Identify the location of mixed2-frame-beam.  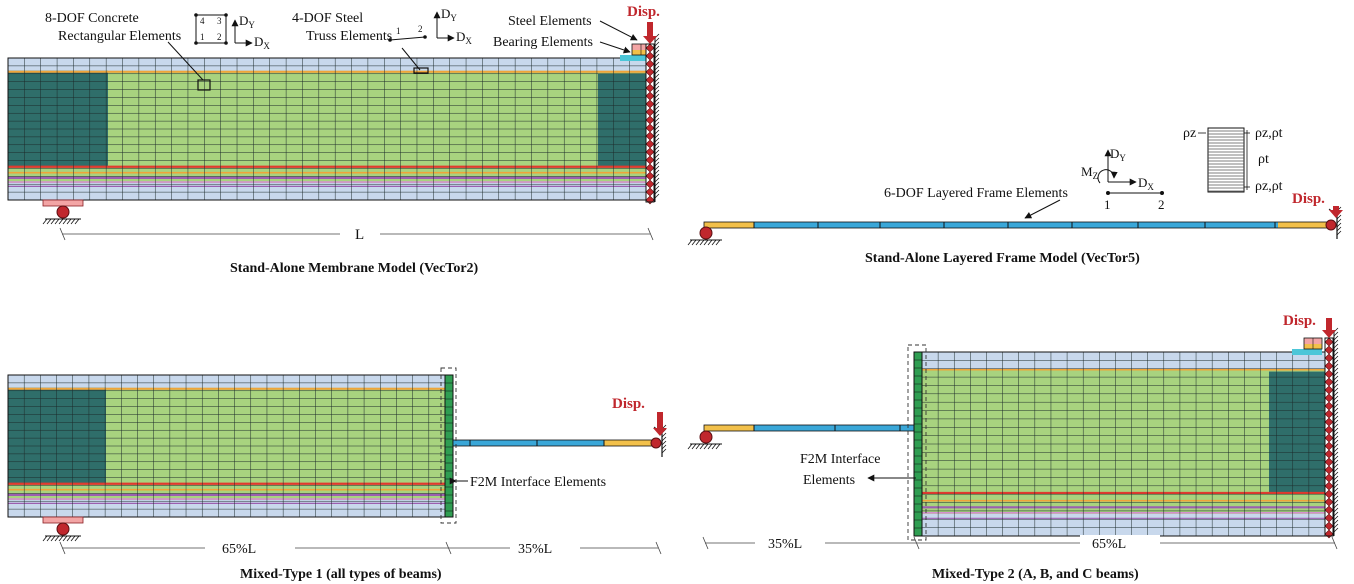
(810, 428).